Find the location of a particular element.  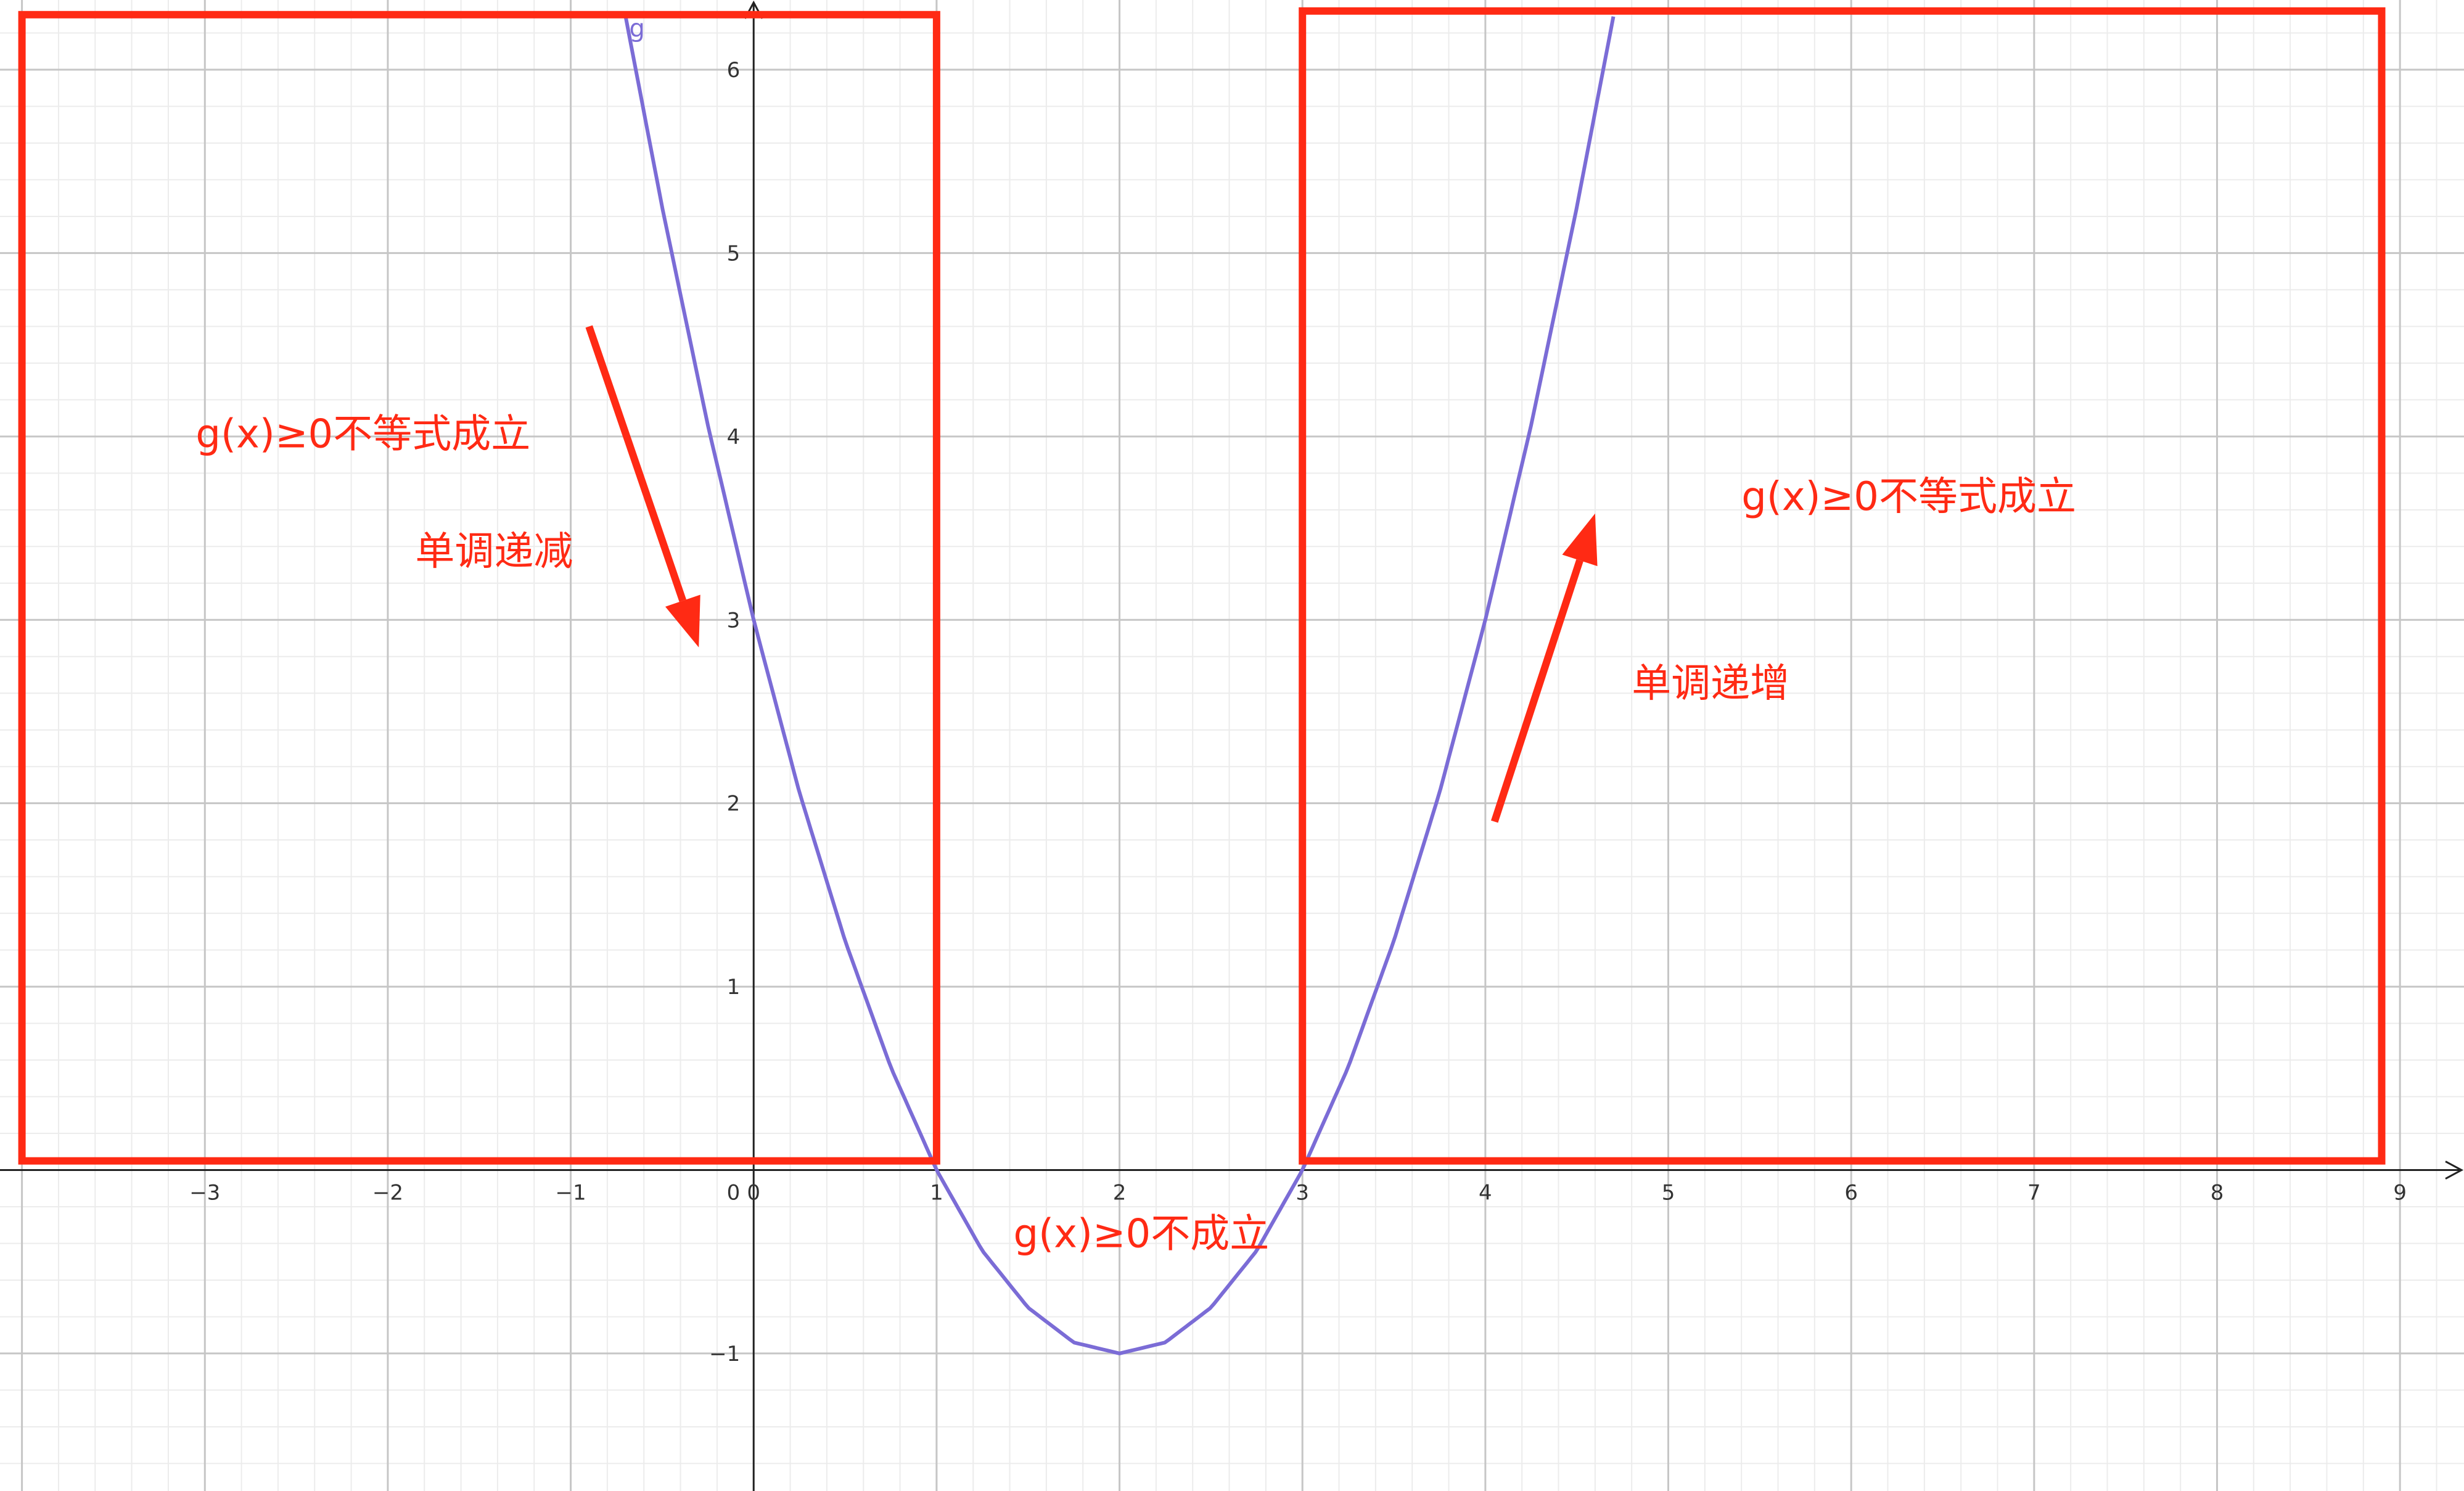

decreasing-arrow-shaft is located at coordinates (636, 463).